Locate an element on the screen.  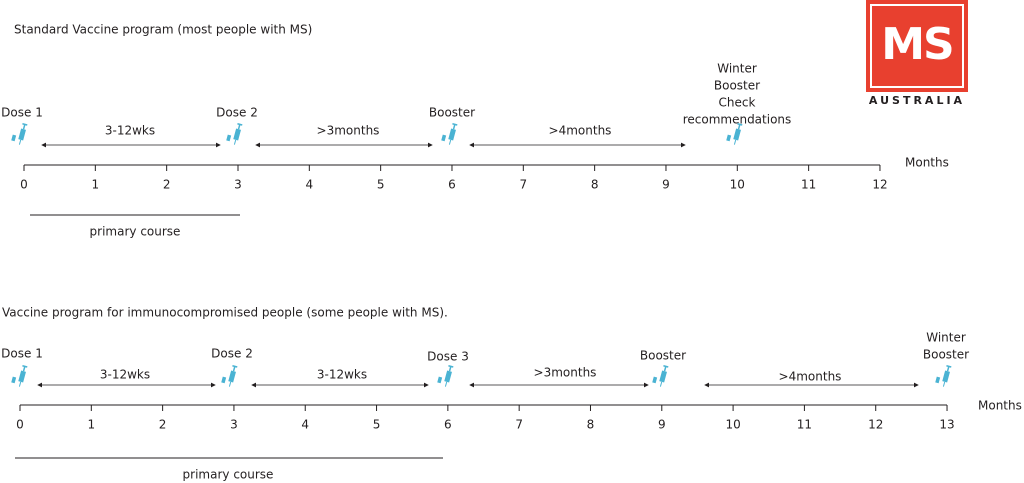
logo-mark: MS is located at coordinates (916, 44).